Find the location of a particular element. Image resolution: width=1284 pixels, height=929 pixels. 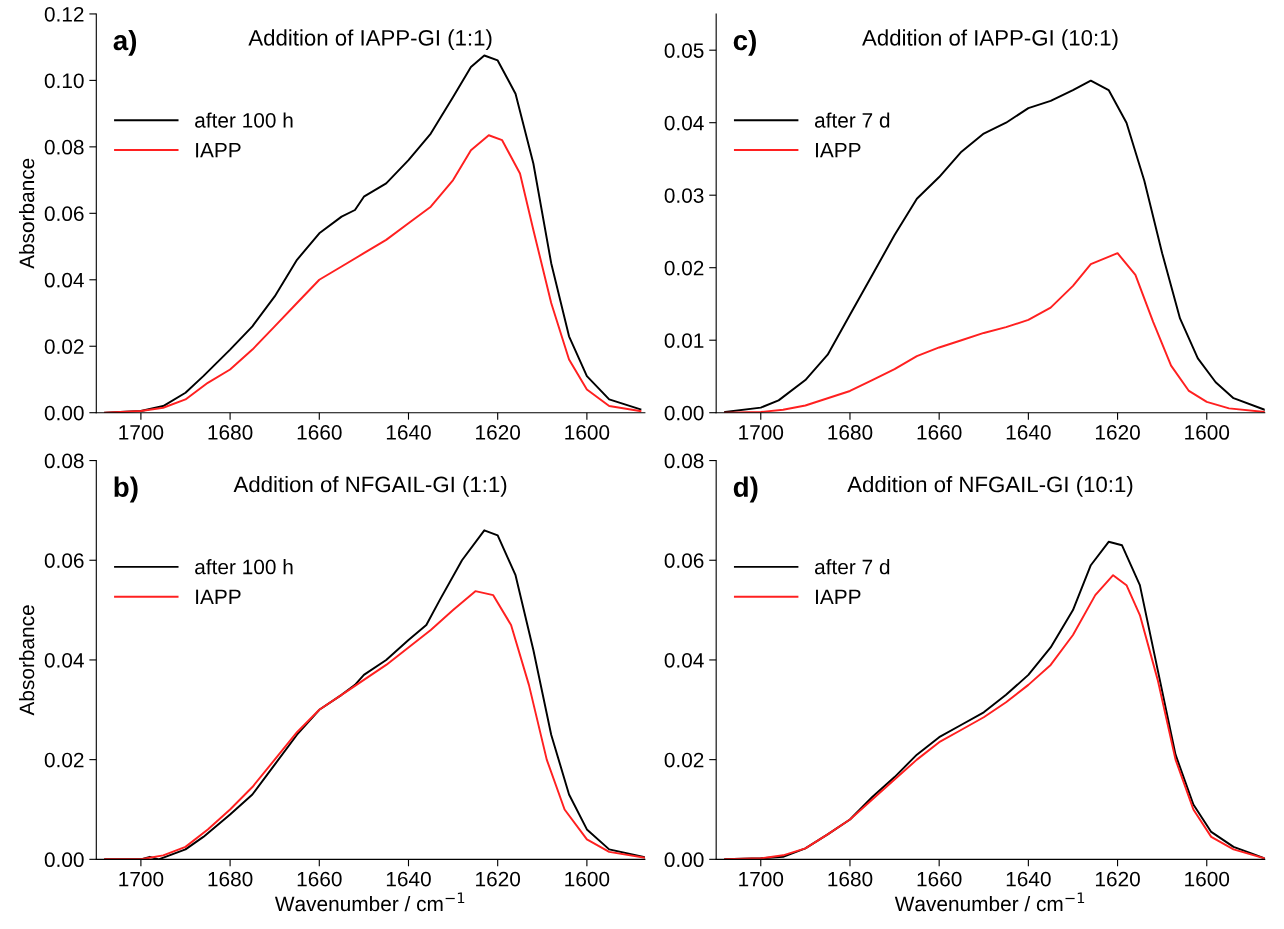

annotation: d) is located at coordinates (745, 489).